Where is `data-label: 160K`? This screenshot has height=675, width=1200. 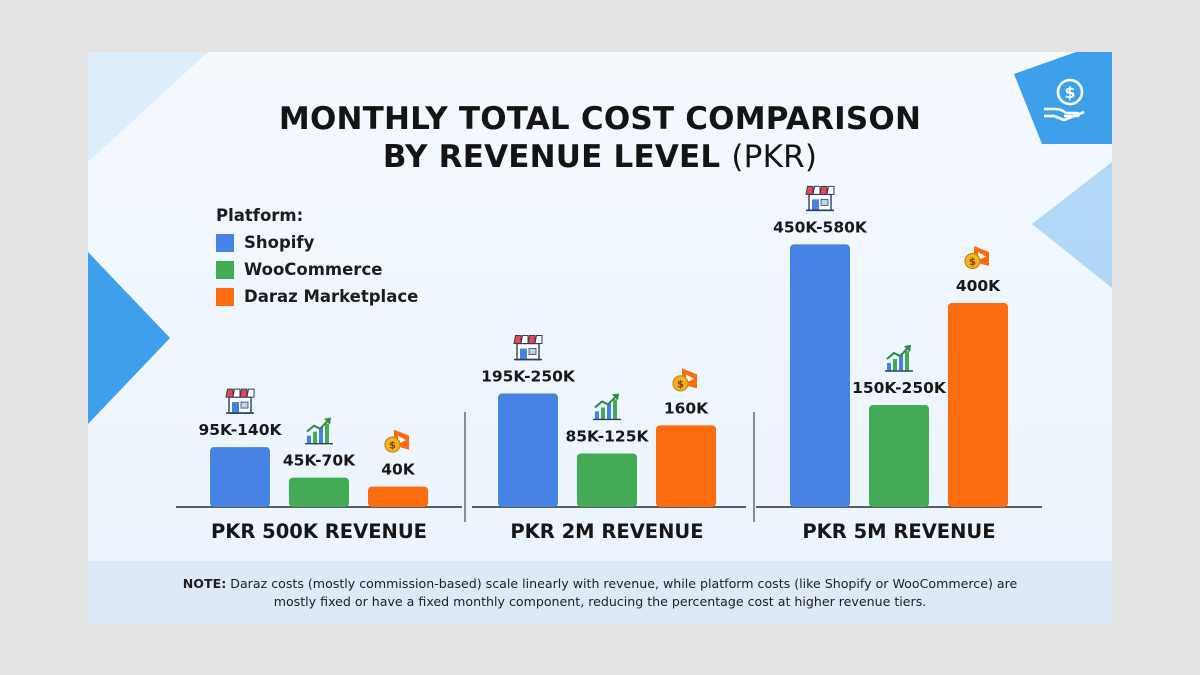 data-label: 160K is located at coordinates (686, 408).